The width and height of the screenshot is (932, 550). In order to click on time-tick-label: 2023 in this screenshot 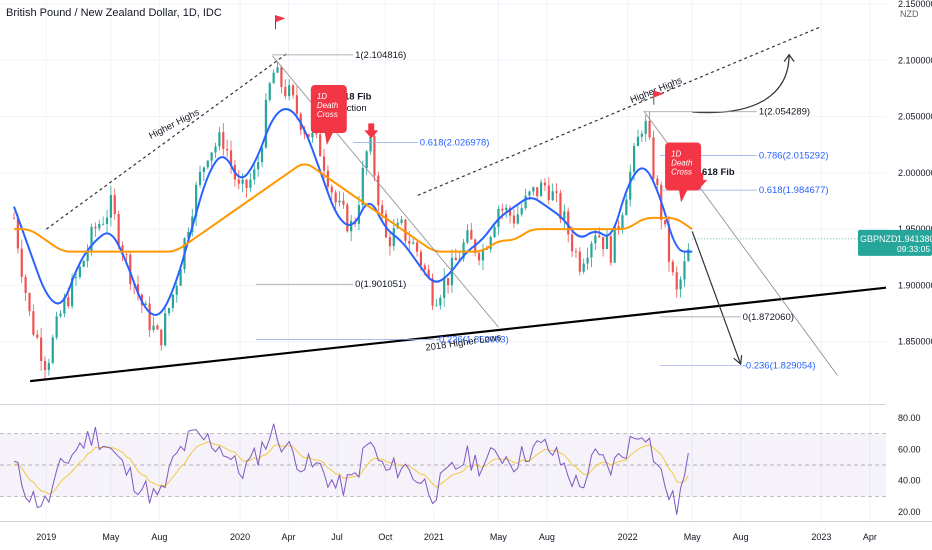, I will do `click(821, 537)`.